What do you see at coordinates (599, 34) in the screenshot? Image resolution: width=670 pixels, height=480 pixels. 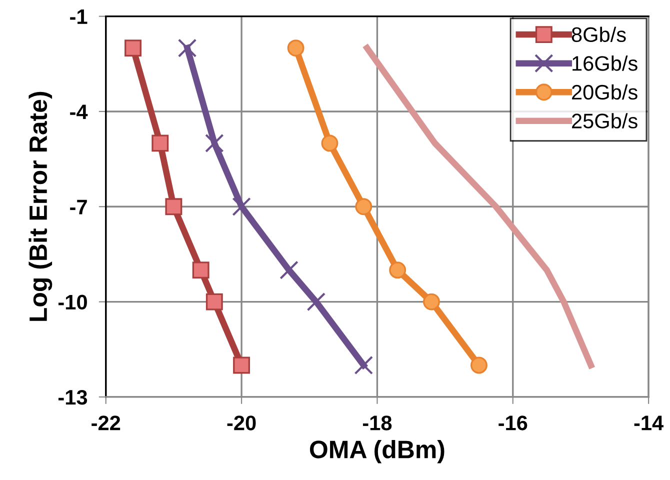 I see `legend-label: 8Gb/s` at bounding box center [599, 34].